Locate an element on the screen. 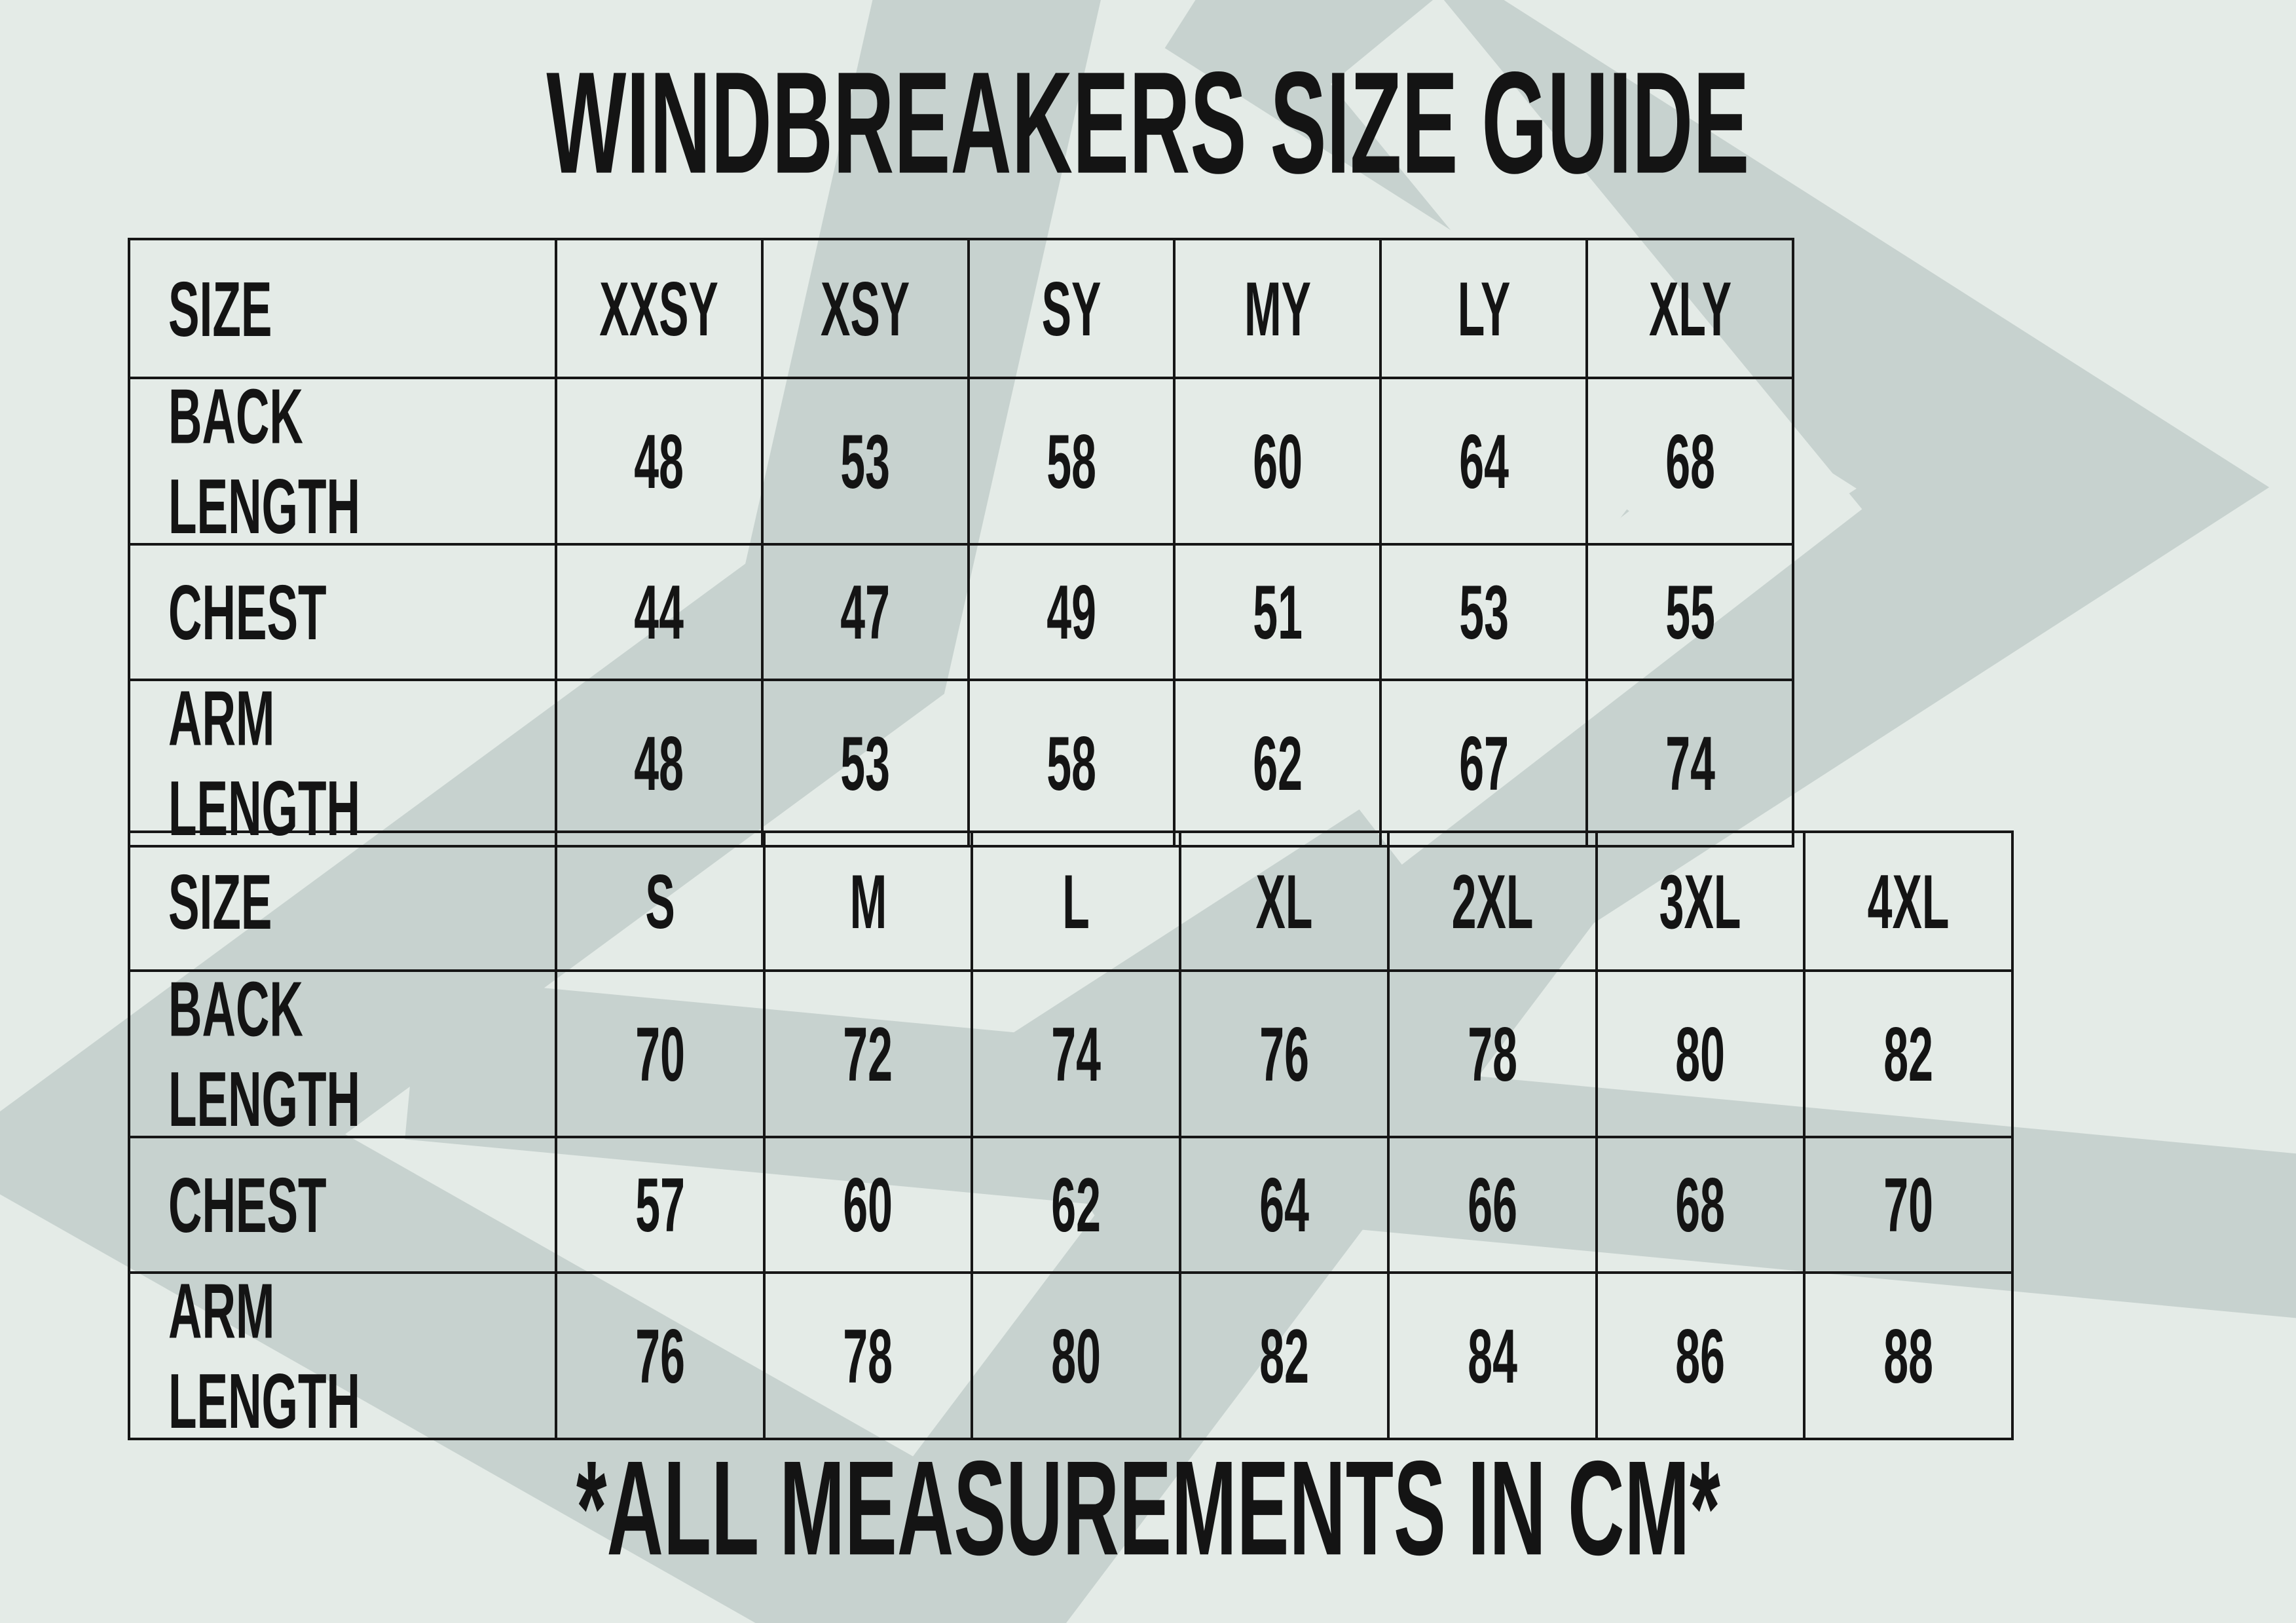  measurement-cell: 70 is located at coordinates (1908, 1205).